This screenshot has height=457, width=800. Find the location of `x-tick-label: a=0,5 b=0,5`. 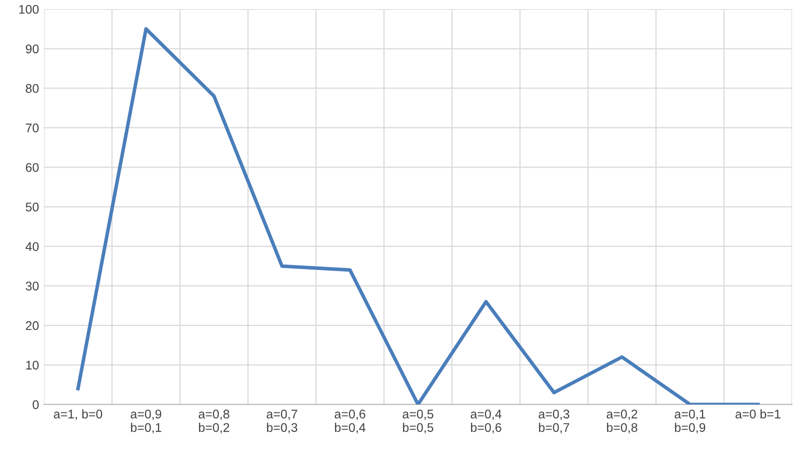

x-tick-label: a=0,5 b=0,5 is located at coordinates (418, 422).